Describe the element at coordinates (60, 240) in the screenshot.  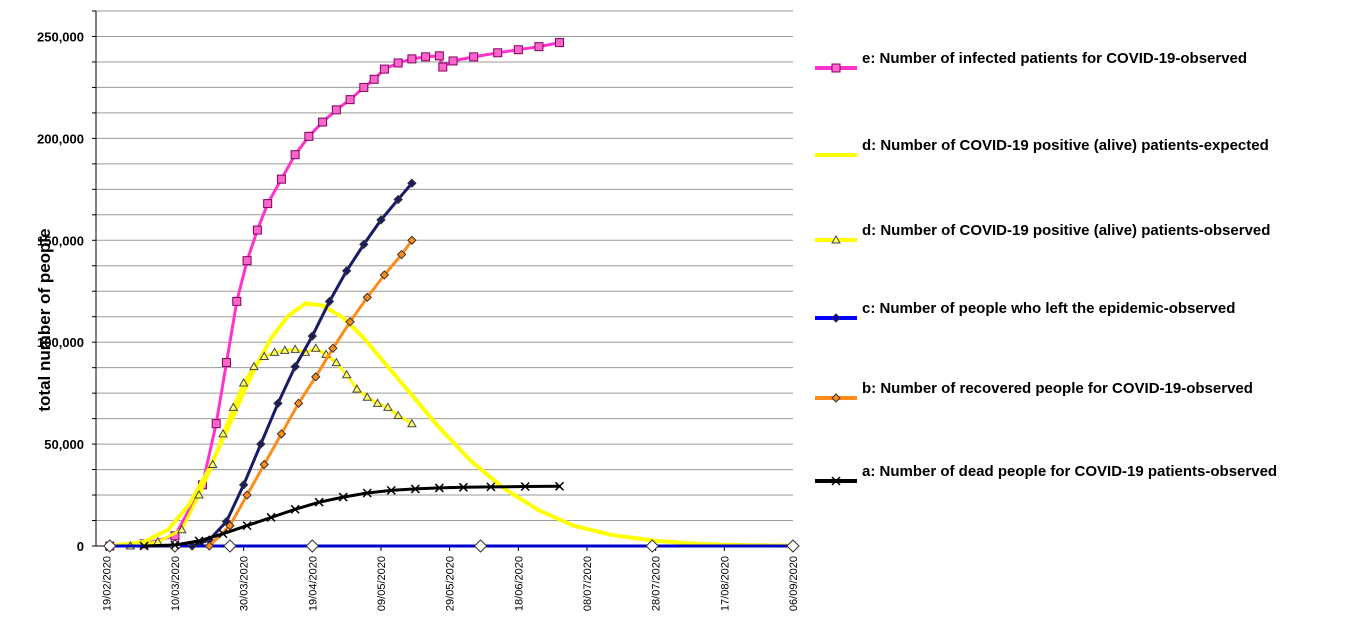
I see `y-tick-label: 150,000` at that location.